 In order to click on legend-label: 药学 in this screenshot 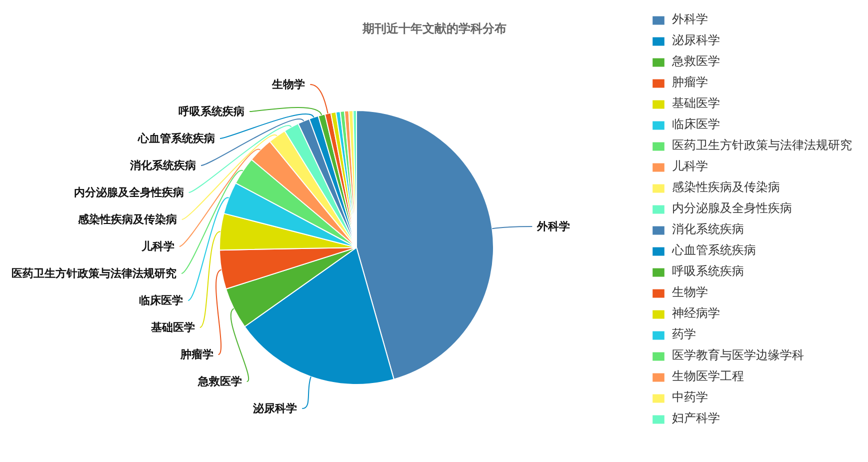, I will do `click(684, 334)`.